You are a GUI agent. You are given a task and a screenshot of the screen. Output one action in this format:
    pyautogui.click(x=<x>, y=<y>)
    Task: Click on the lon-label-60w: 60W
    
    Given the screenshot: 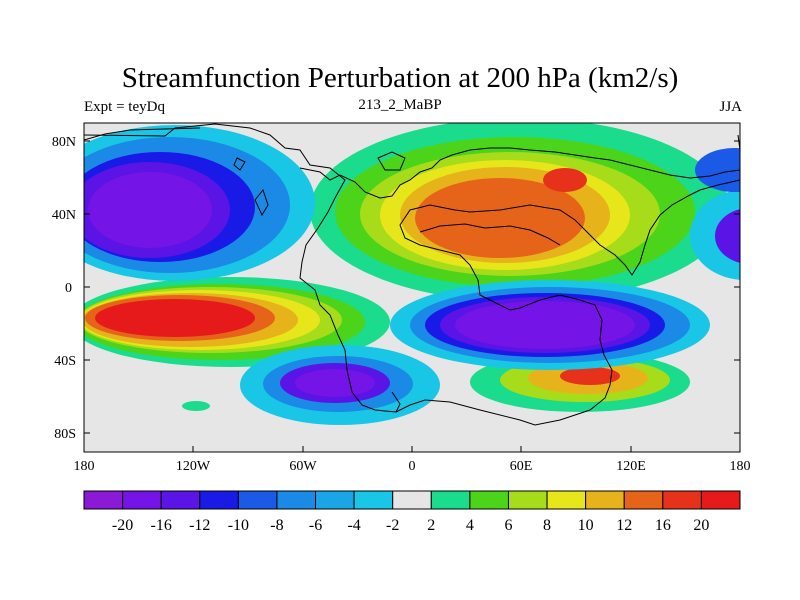 What is the action you would take?
    pyautogui.click(x=303, y=466)
    